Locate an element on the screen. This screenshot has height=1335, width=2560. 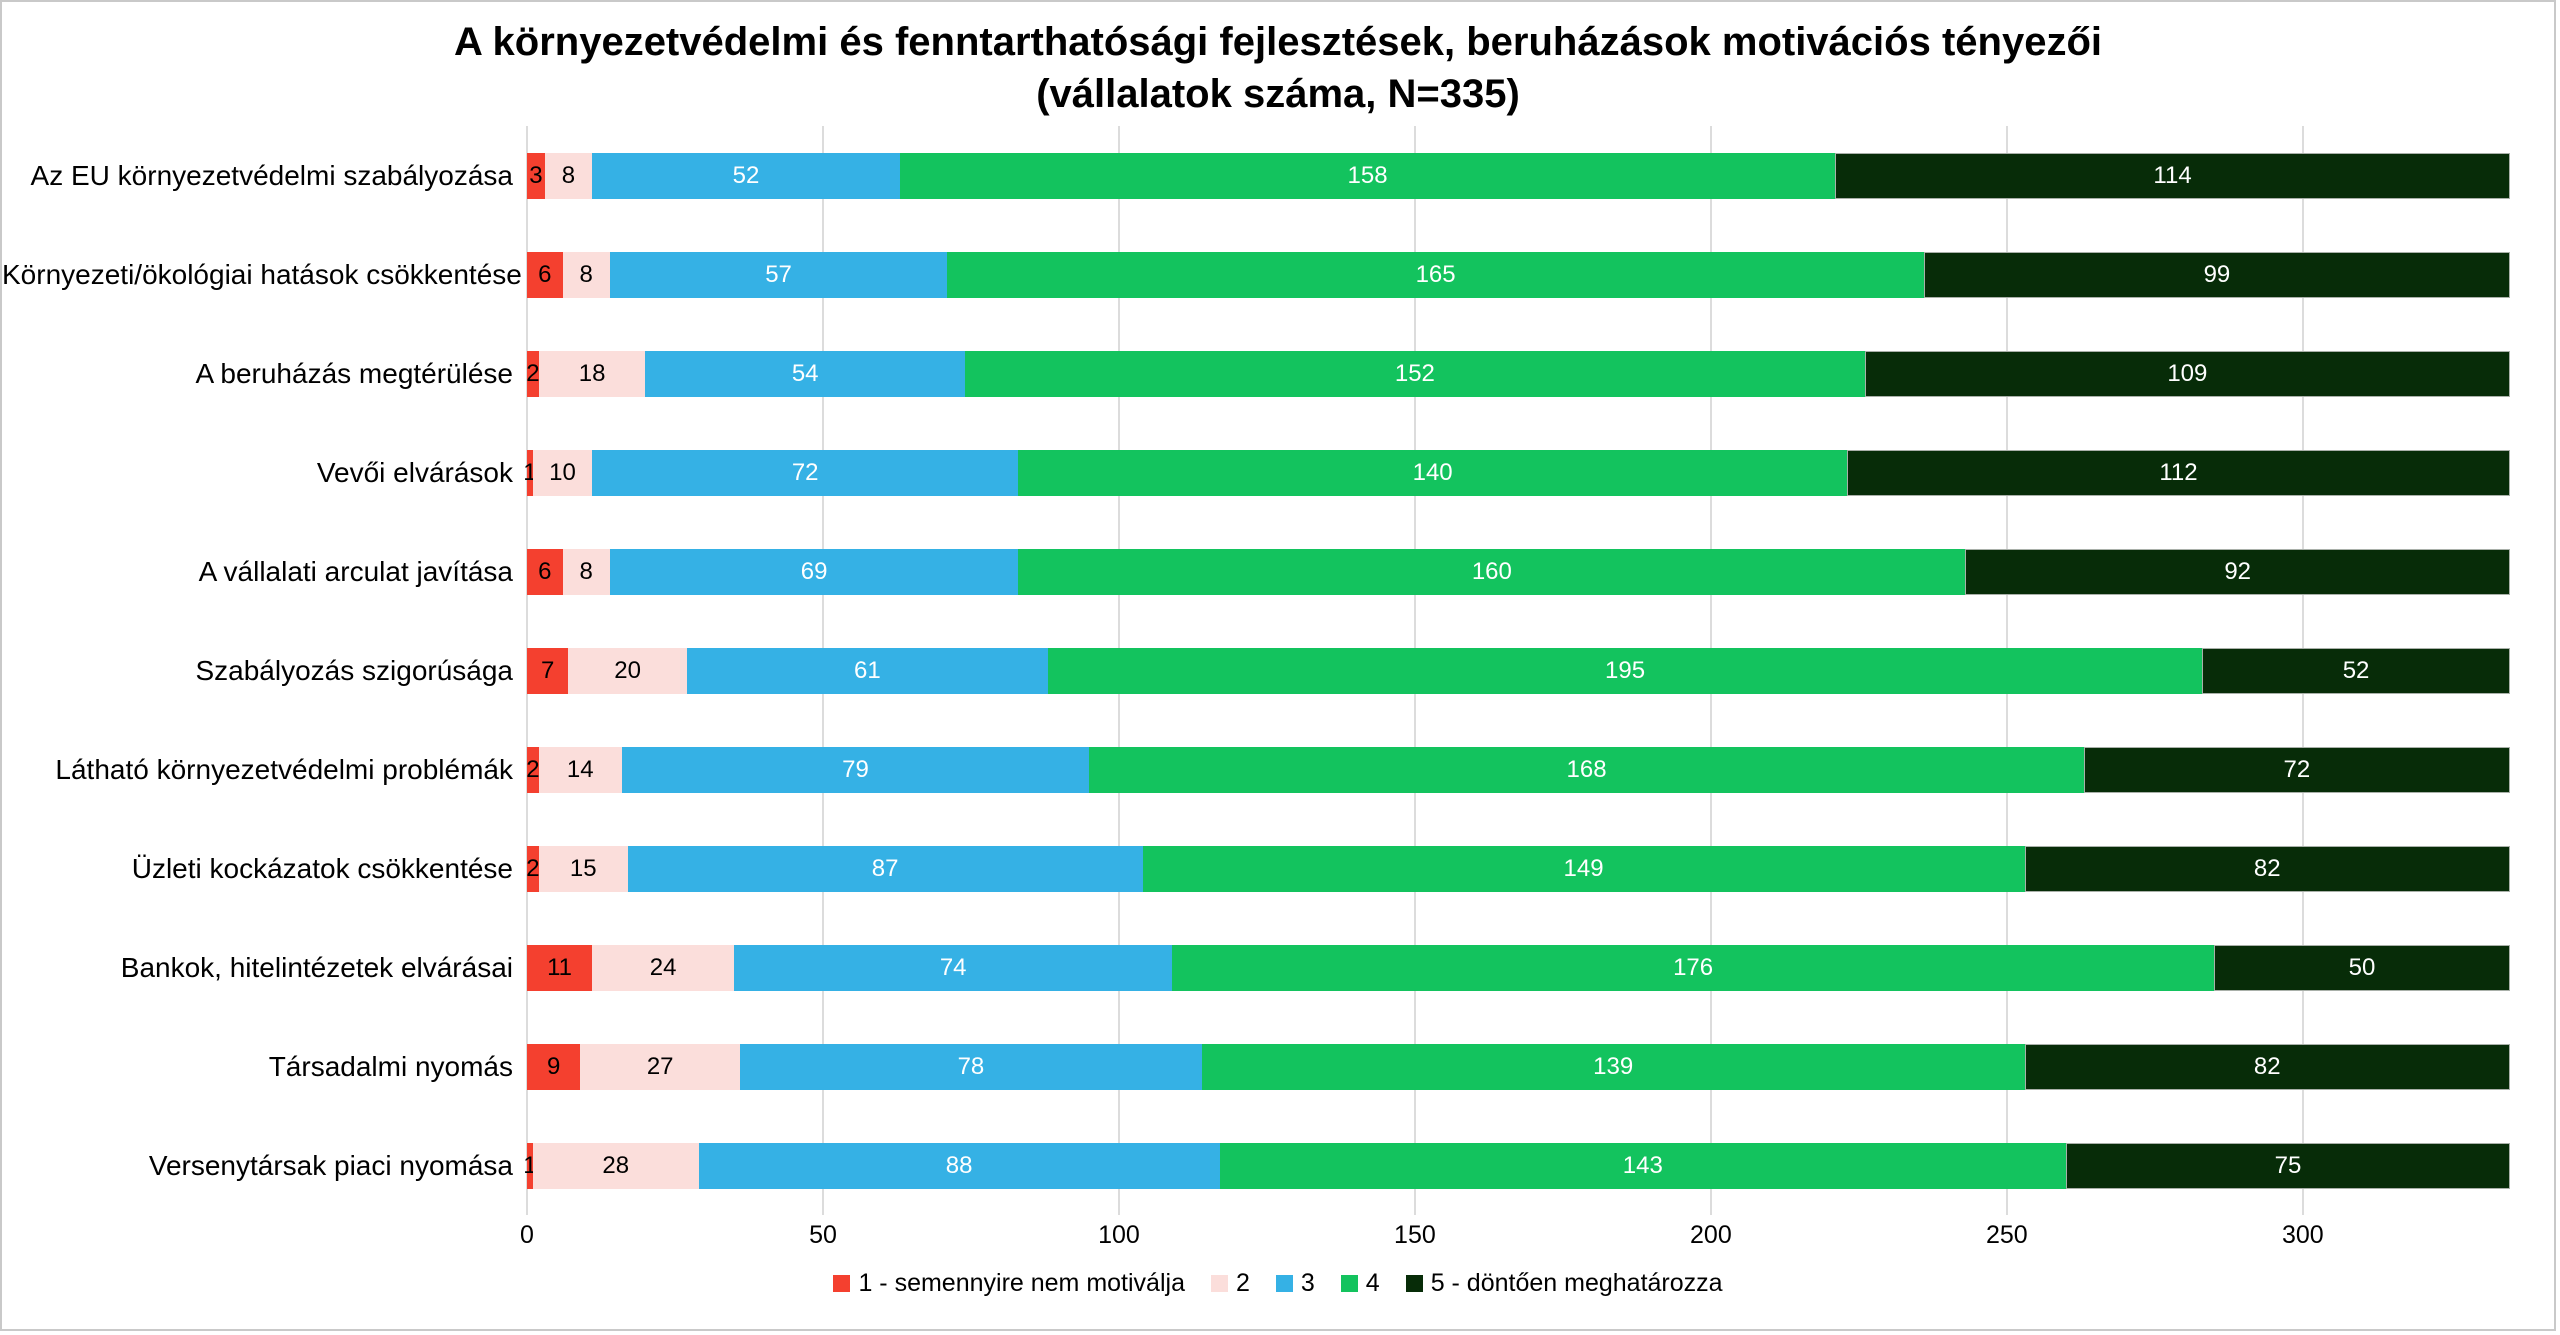
bar-segment: 139 is located at coordinates (1613, 1066).